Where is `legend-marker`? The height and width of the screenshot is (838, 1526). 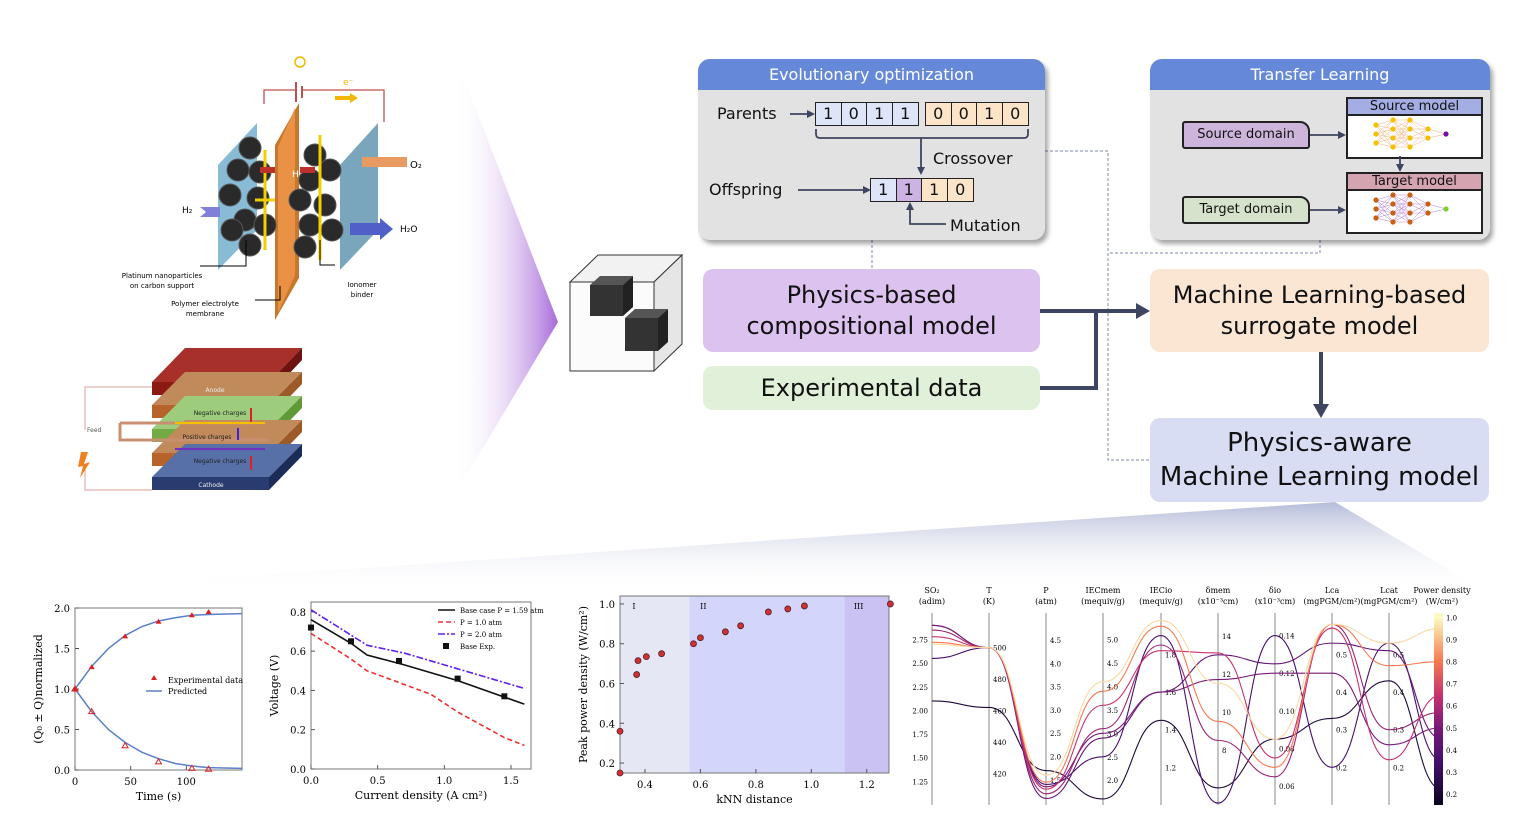 legend-marker is located at coordinates (446, 646).